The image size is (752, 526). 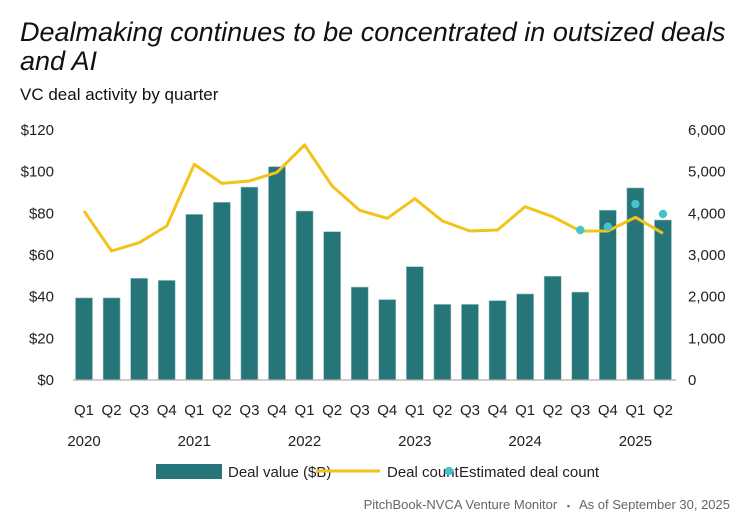 I want to click on right-axis-tick: 6,000, so click(x=707, y=130).